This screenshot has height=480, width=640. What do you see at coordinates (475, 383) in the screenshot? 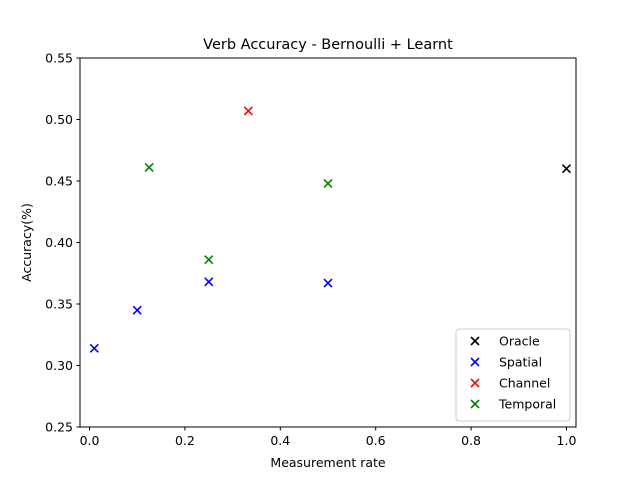
I see `legend-marker-channel` at bounding box center [475, 383].